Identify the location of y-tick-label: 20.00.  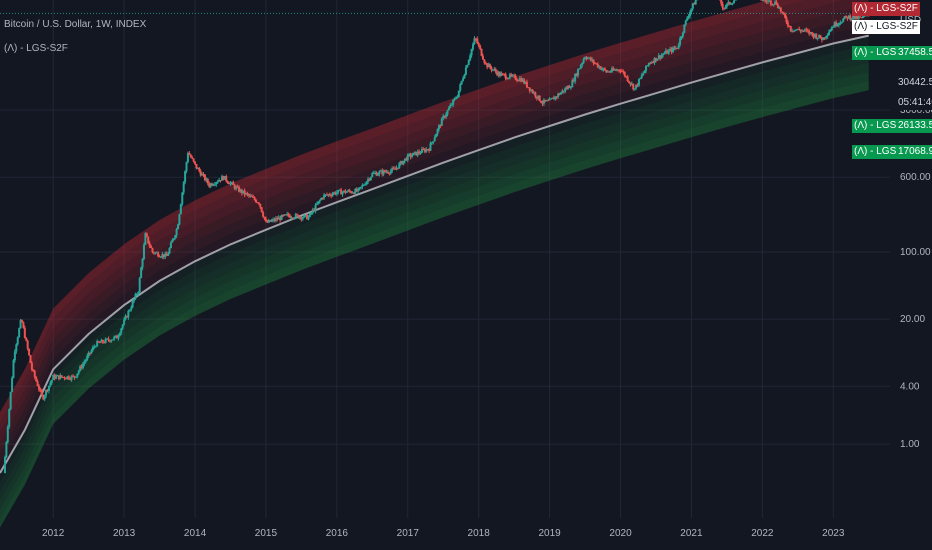
(912, 319).